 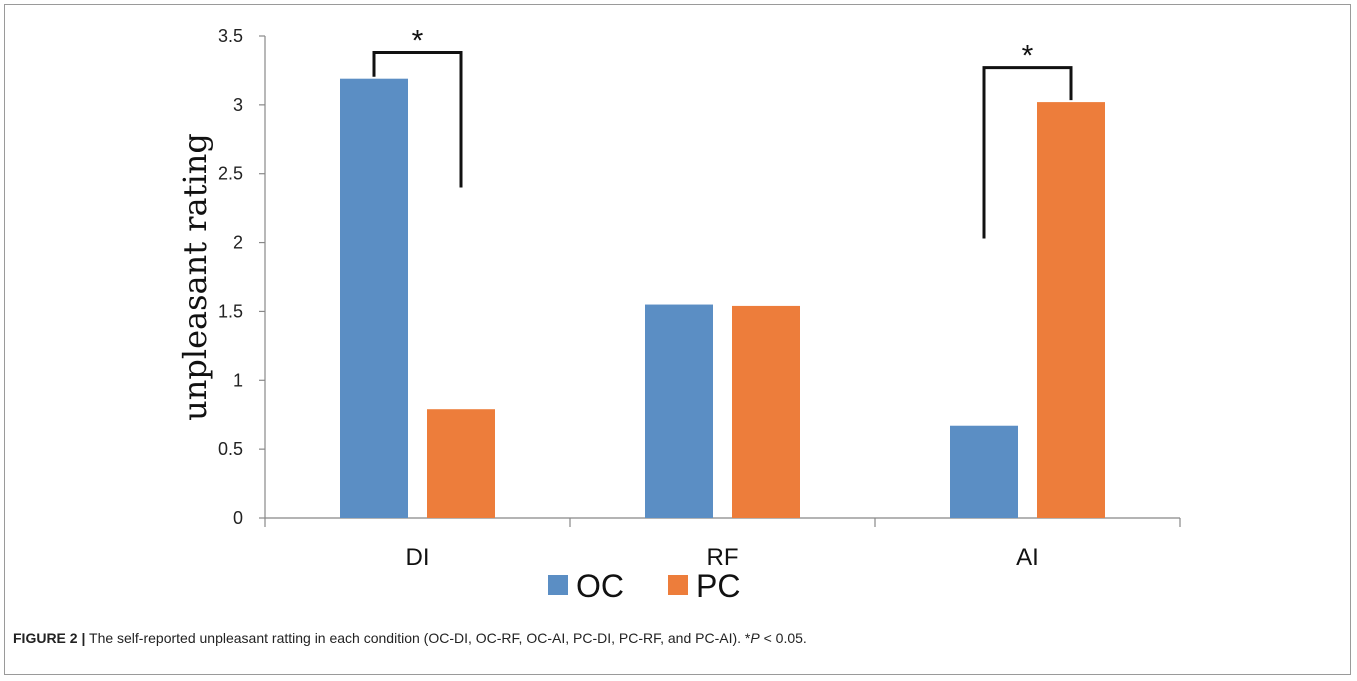 I want to click on x-tick-label-rf: RF, so click(x=723, y=557).